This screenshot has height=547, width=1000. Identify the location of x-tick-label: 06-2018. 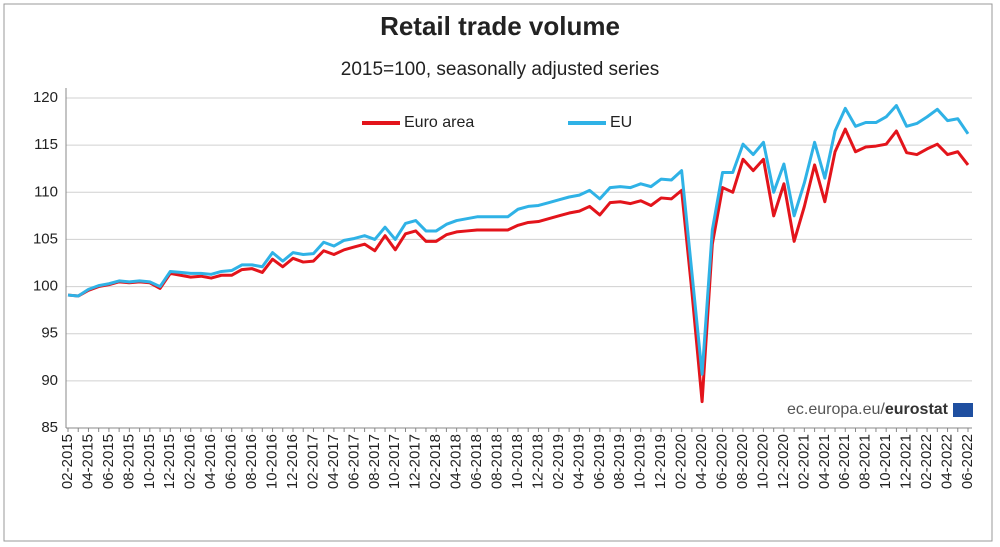
(476, 461).